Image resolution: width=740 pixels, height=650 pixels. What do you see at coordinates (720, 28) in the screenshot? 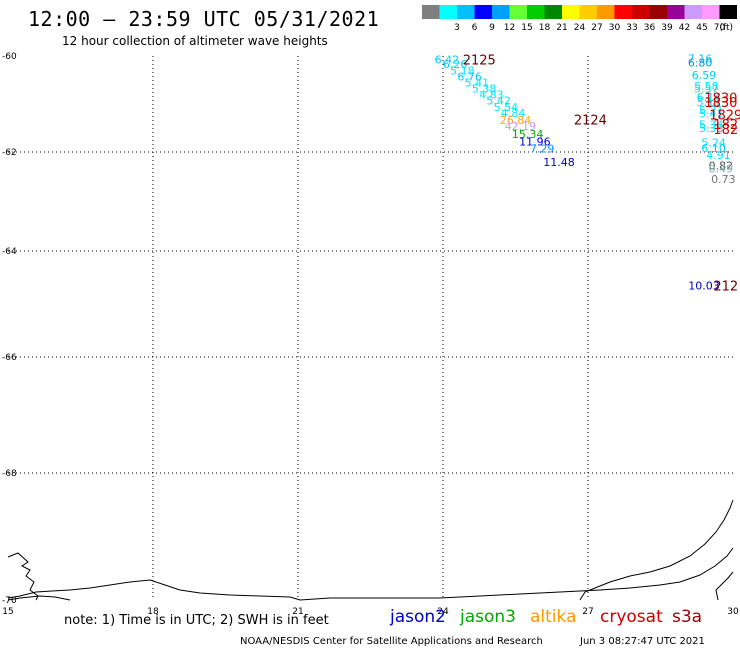
I see `color-scale-label: 70` at bounding box center [720, 28].